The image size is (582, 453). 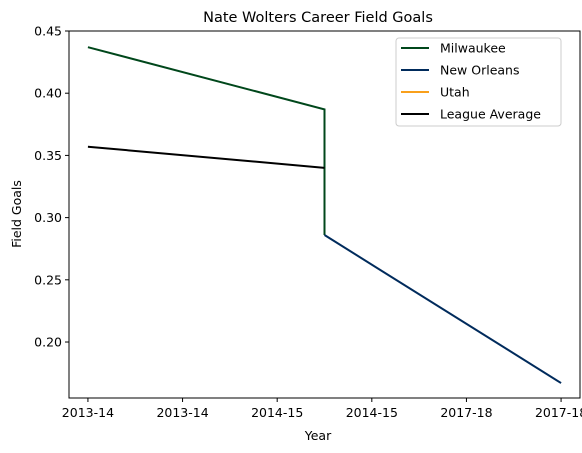 I want to click on legend: Milwaukee New Orleans Utah League Average, so click(x=478, y=82).